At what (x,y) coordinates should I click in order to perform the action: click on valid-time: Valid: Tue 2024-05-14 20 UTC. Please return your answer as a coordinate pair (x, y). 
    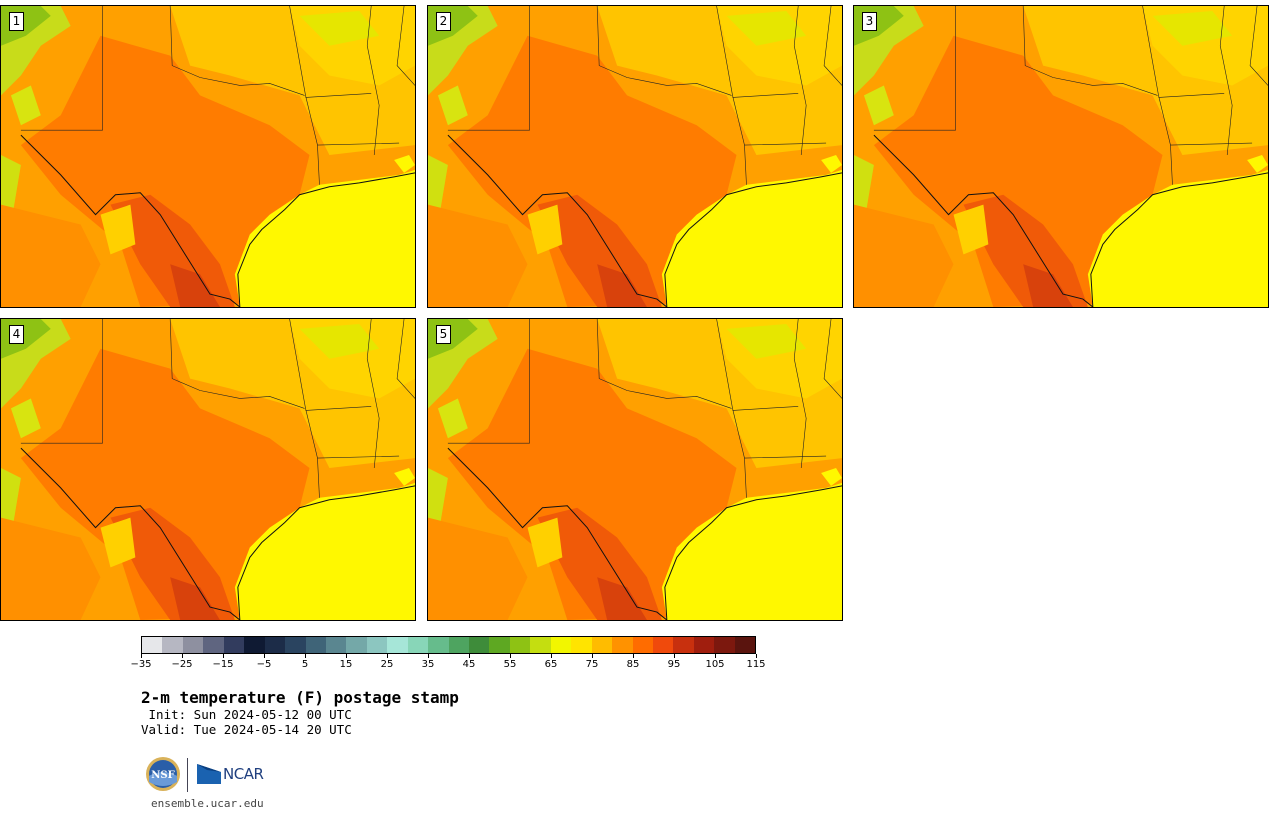
    Looking at the image, I should click on (246, 729).